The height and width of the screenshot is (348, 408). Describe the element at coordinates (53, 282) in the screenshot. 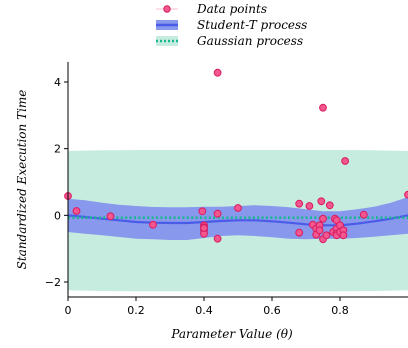

I see `y-tick-label: −2` at that location.